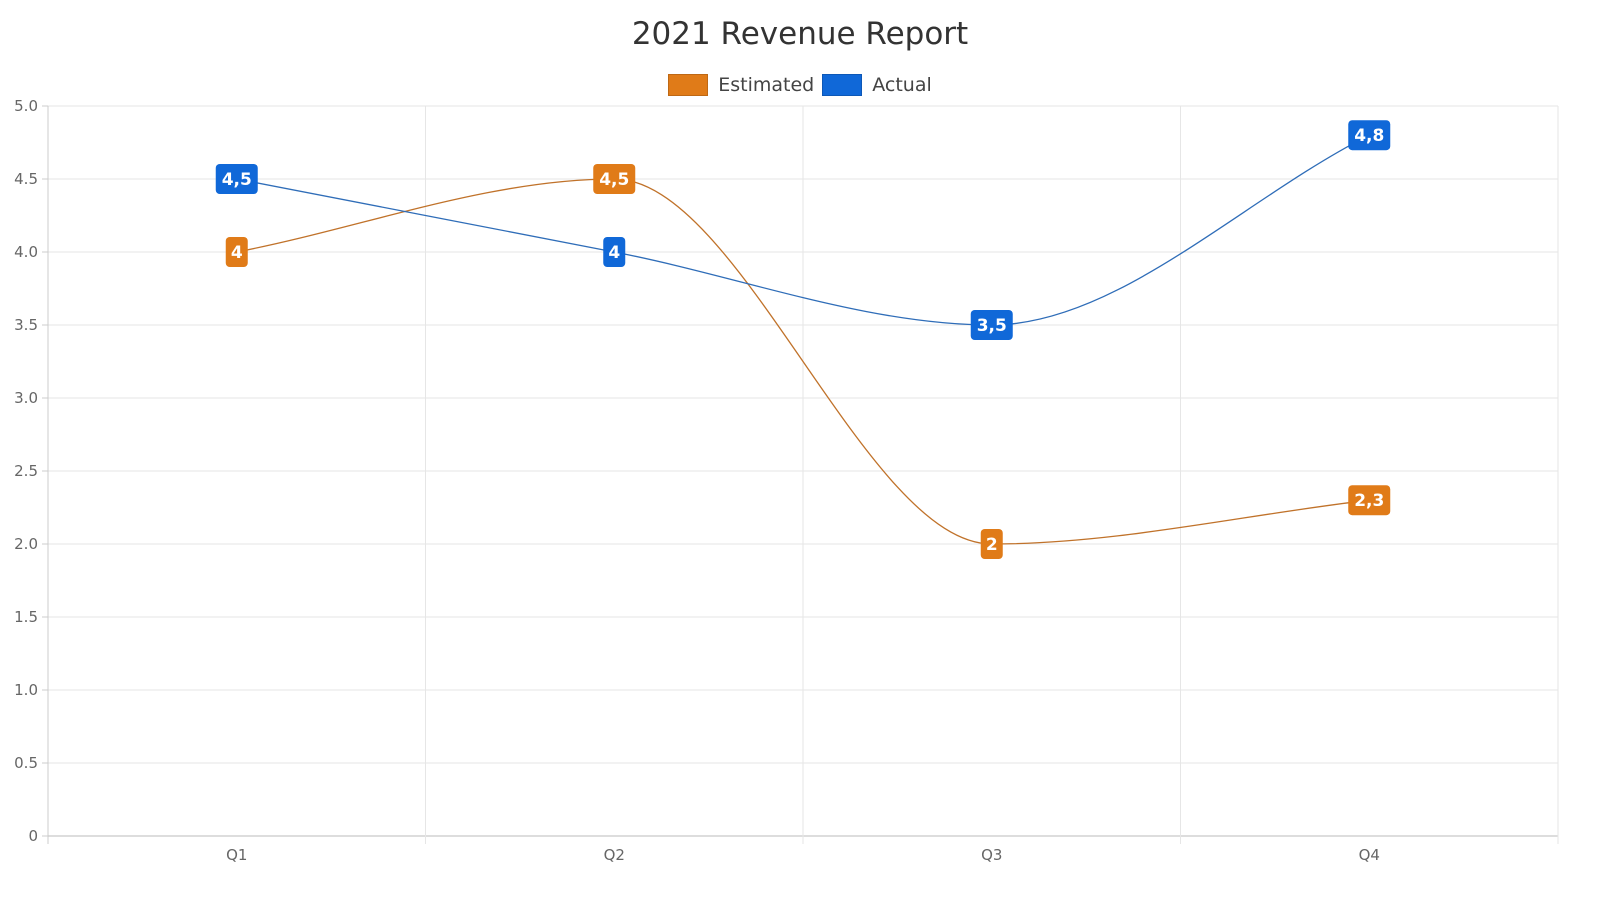 This screenshot has height=900, width=1600. Describe the element at coordinates (26, 252) in the screenshot. I see `y-tick-label: 4.0` at that location.